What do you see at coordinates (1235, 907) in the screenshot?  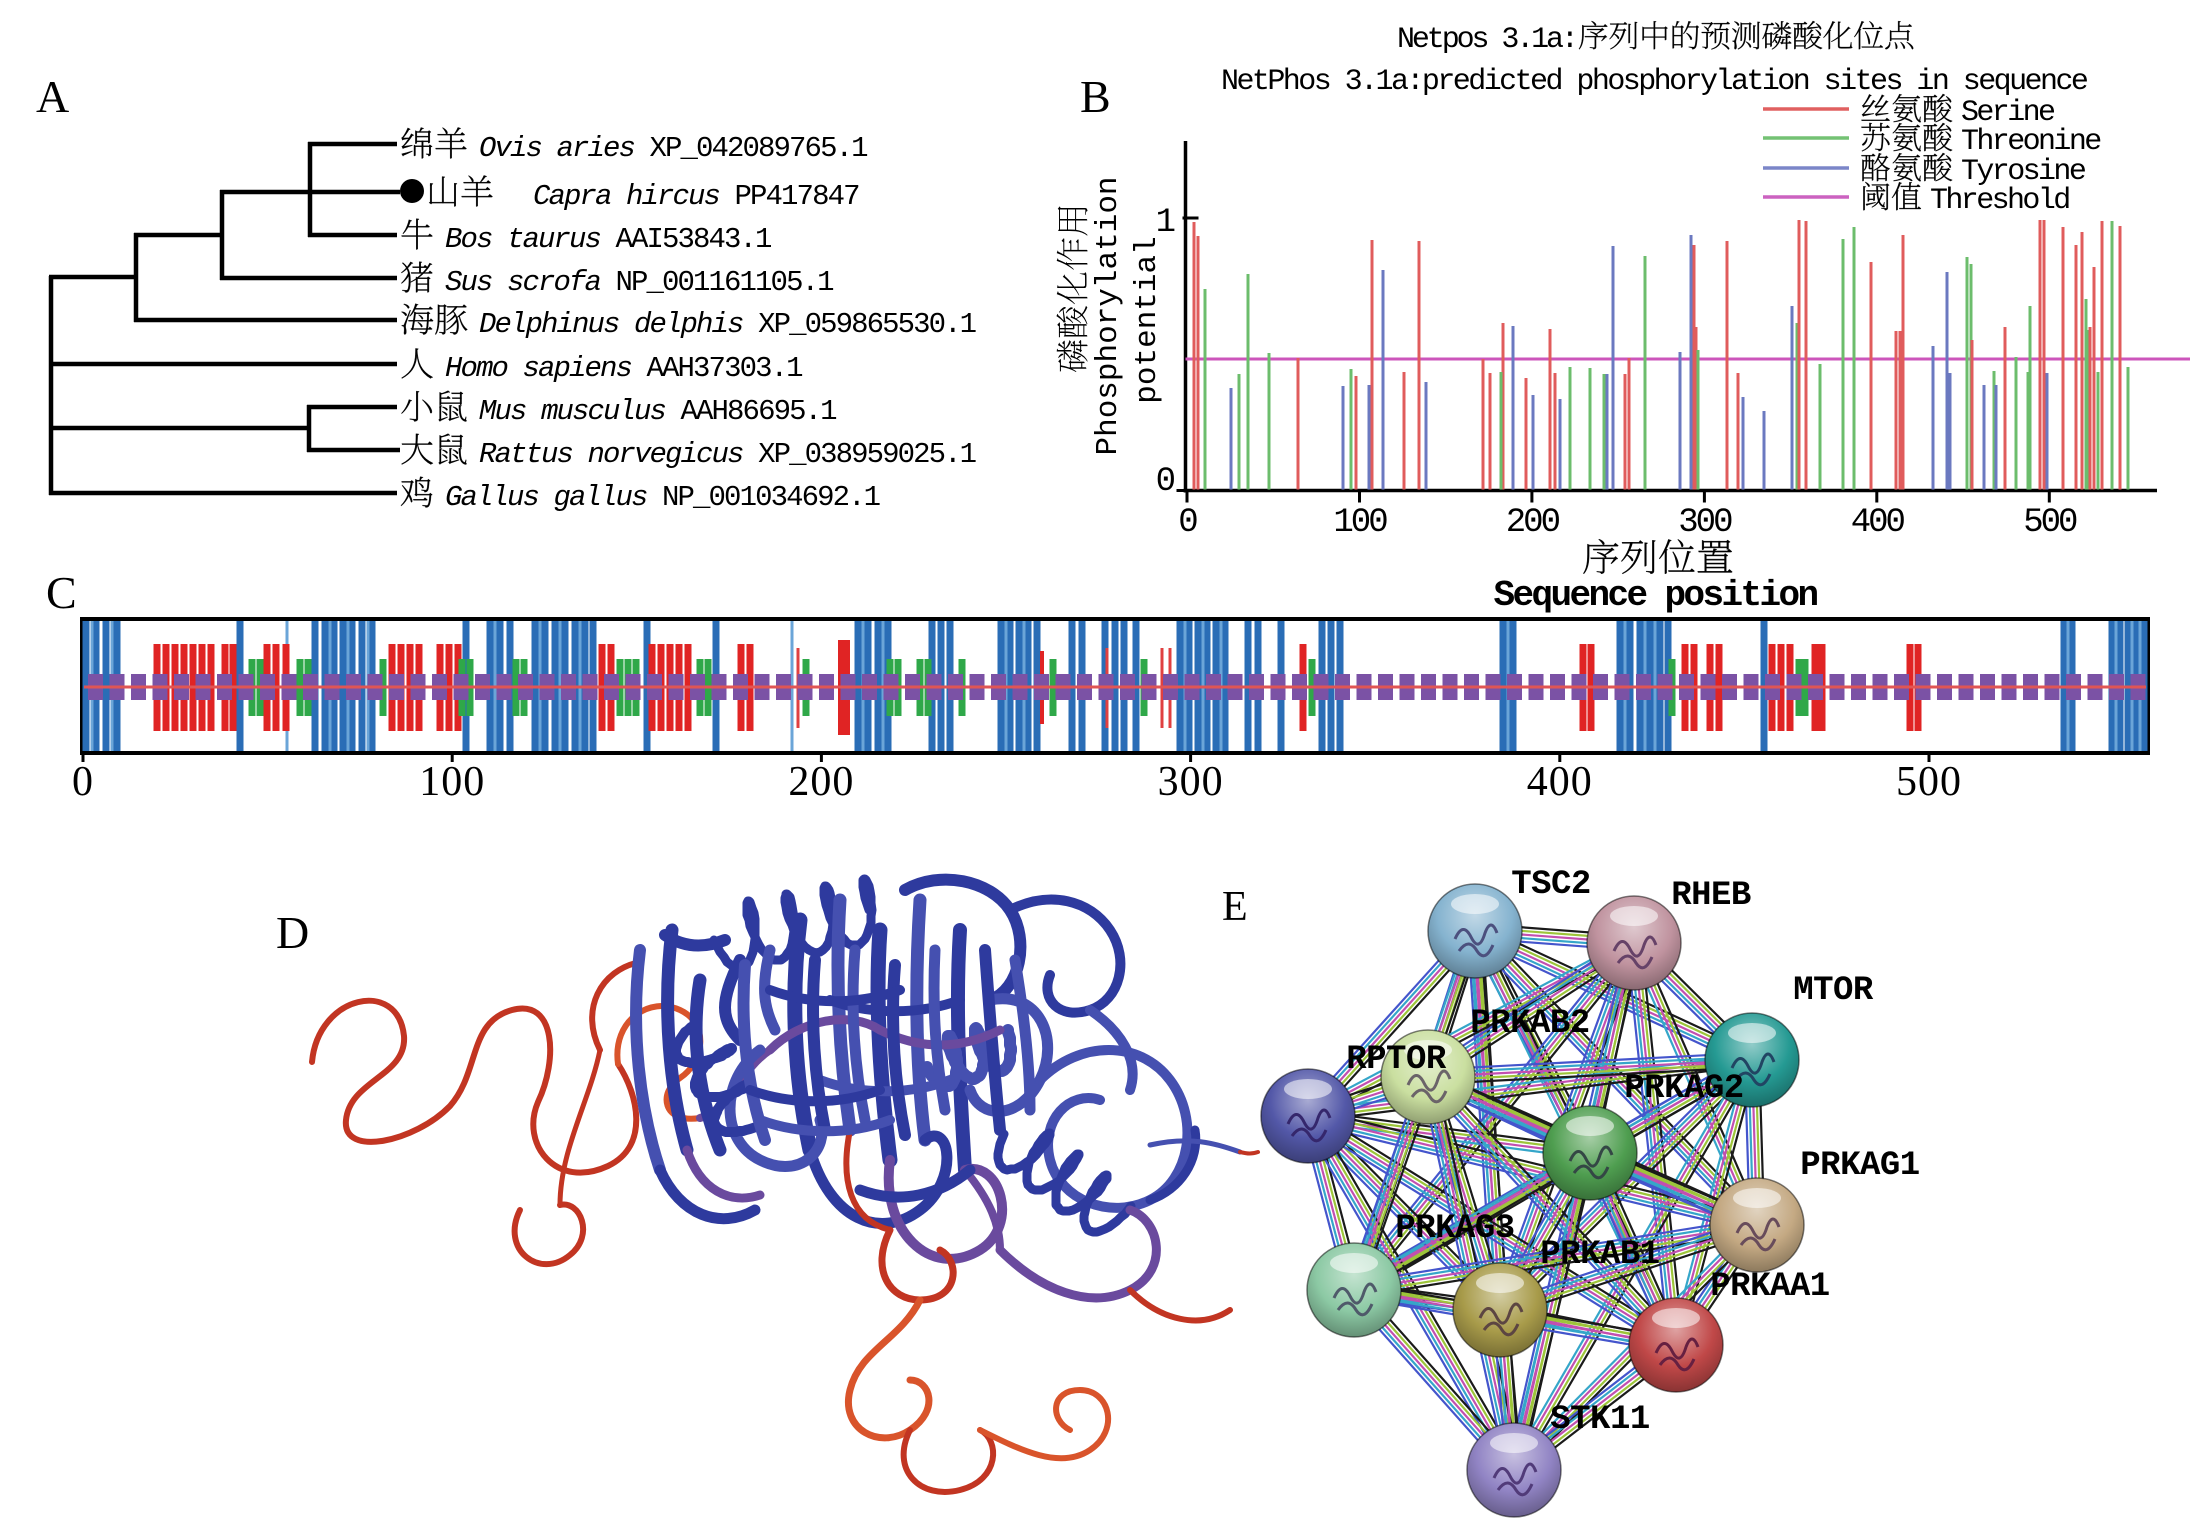 I see `svg-text: E` at bounding box center [1235, 907].